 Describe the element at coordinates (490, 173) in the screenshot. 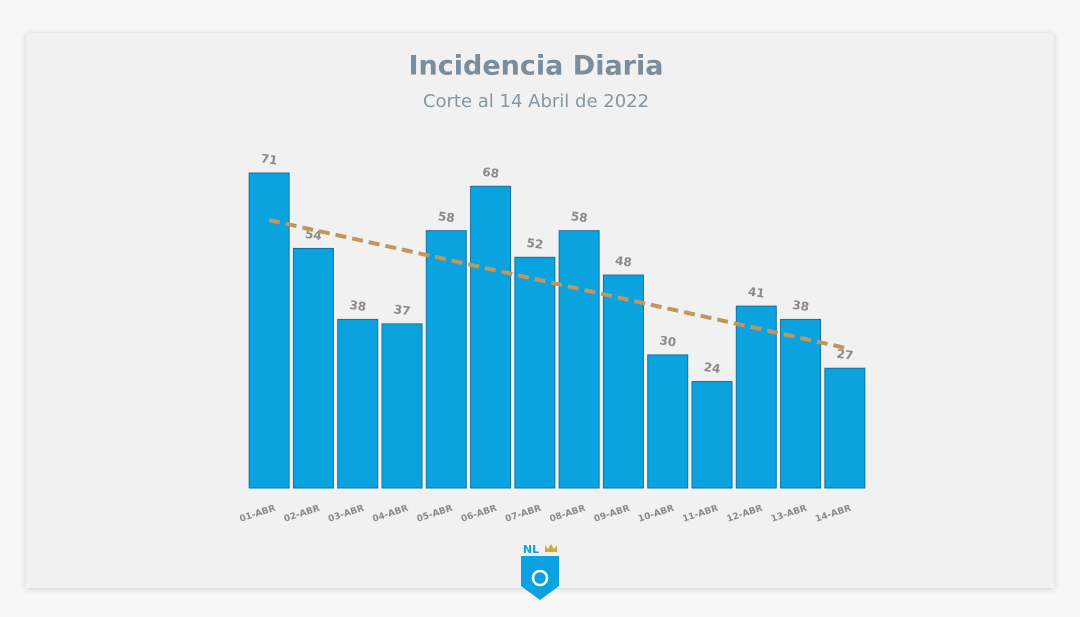

I see `value-label: 68` at that location.